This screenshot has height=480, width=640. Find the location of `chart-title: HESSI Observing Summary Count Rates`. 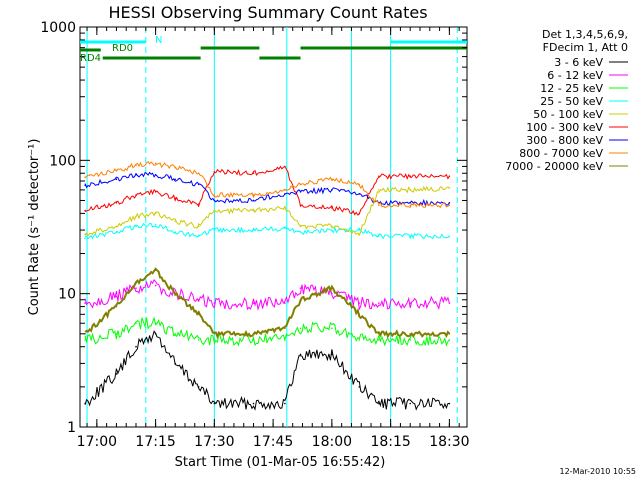

chart-title: HESSI Observing Summary Count Rates is located at coordinates (267, 12).